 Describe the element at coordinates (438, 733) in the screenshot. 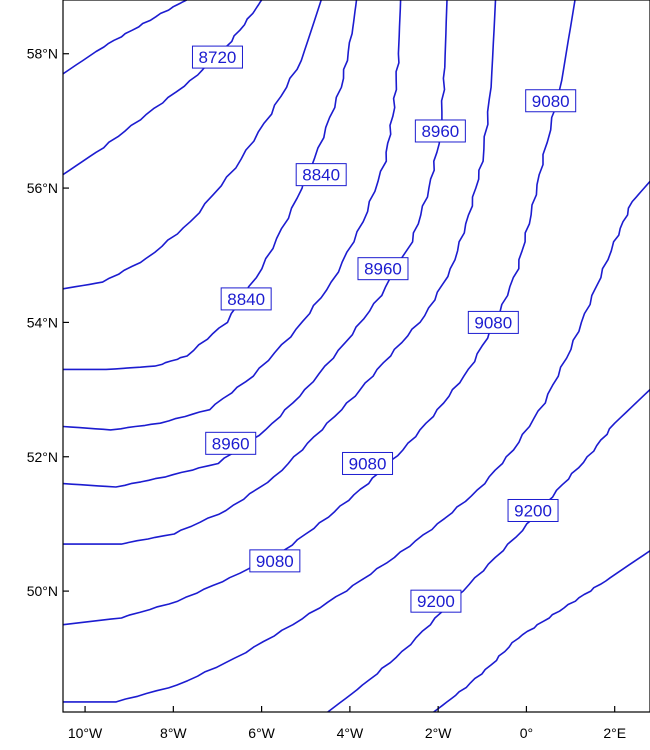

I see `x-tick-label: 2°W` at that location.